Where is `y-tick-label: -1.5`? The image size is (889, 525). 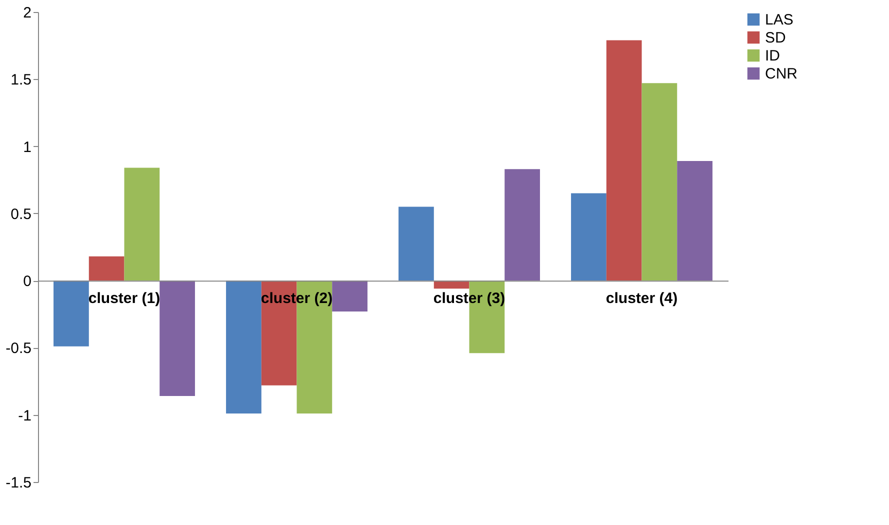
y-tick-label: -1.5 is located at coordinates (19, 483).